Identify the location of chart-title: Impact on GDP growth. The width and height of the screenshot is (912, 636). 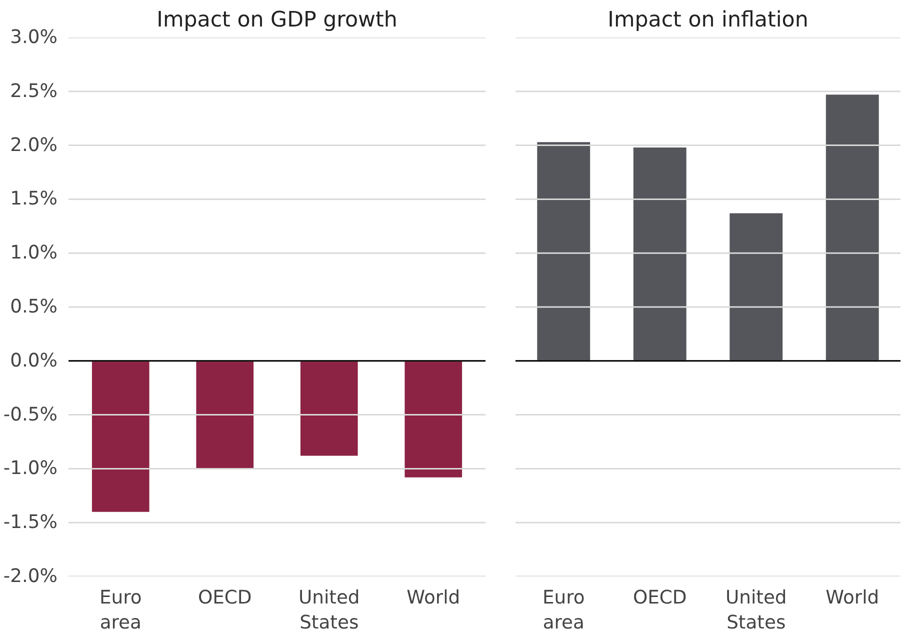
(277, 20).